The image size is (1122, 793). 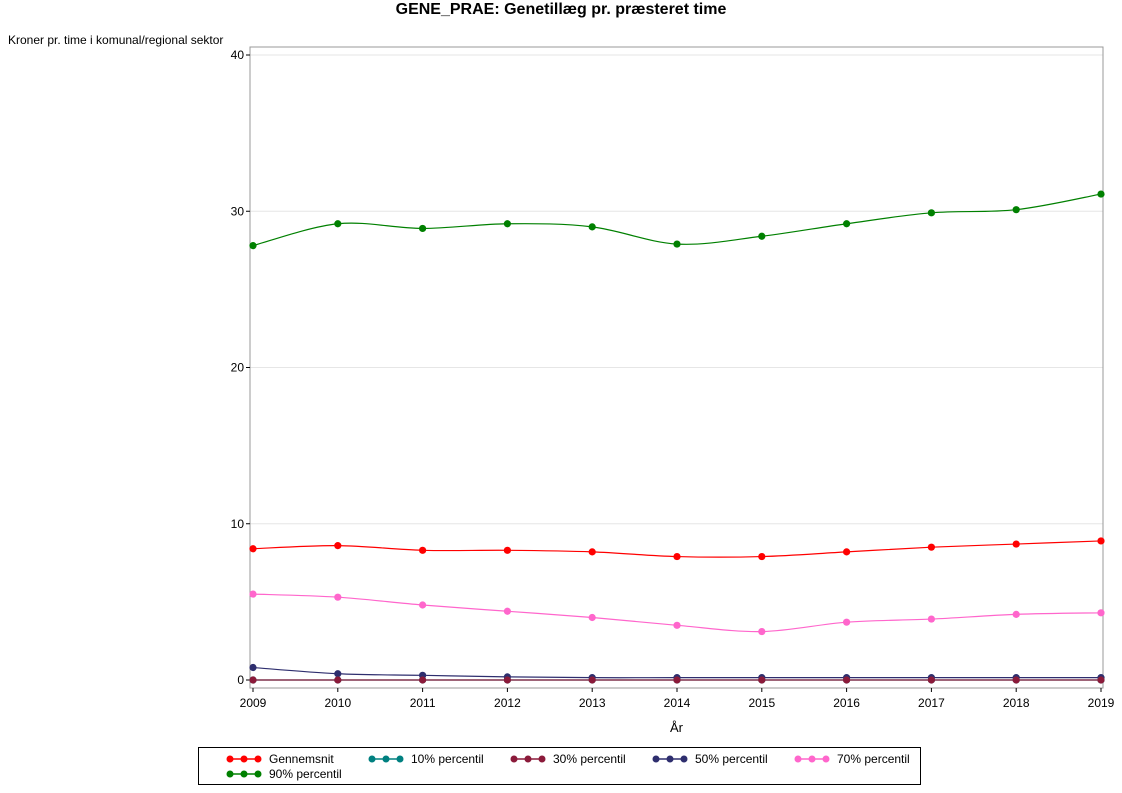 I want to click on series-90-percentil, so click(x=677, y=220).